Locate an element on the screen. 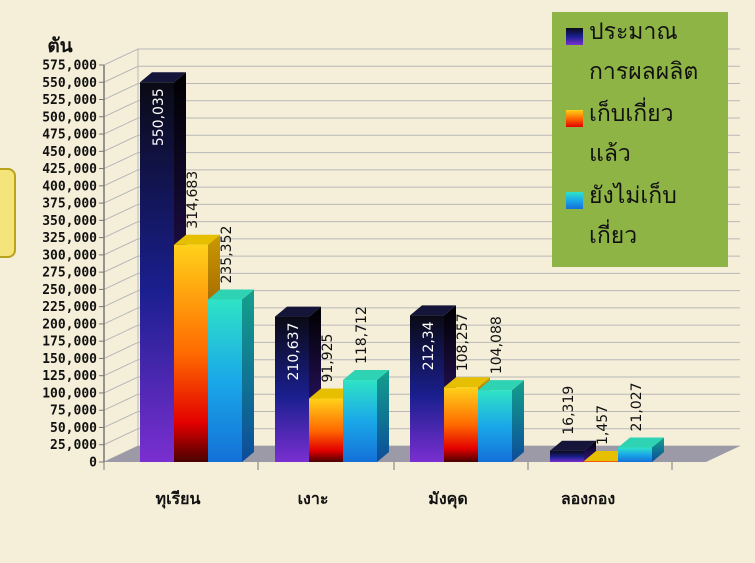 The width and height of the screenshot is (755, 563). data-label: 16,319 is located at coordinates (569, 410).